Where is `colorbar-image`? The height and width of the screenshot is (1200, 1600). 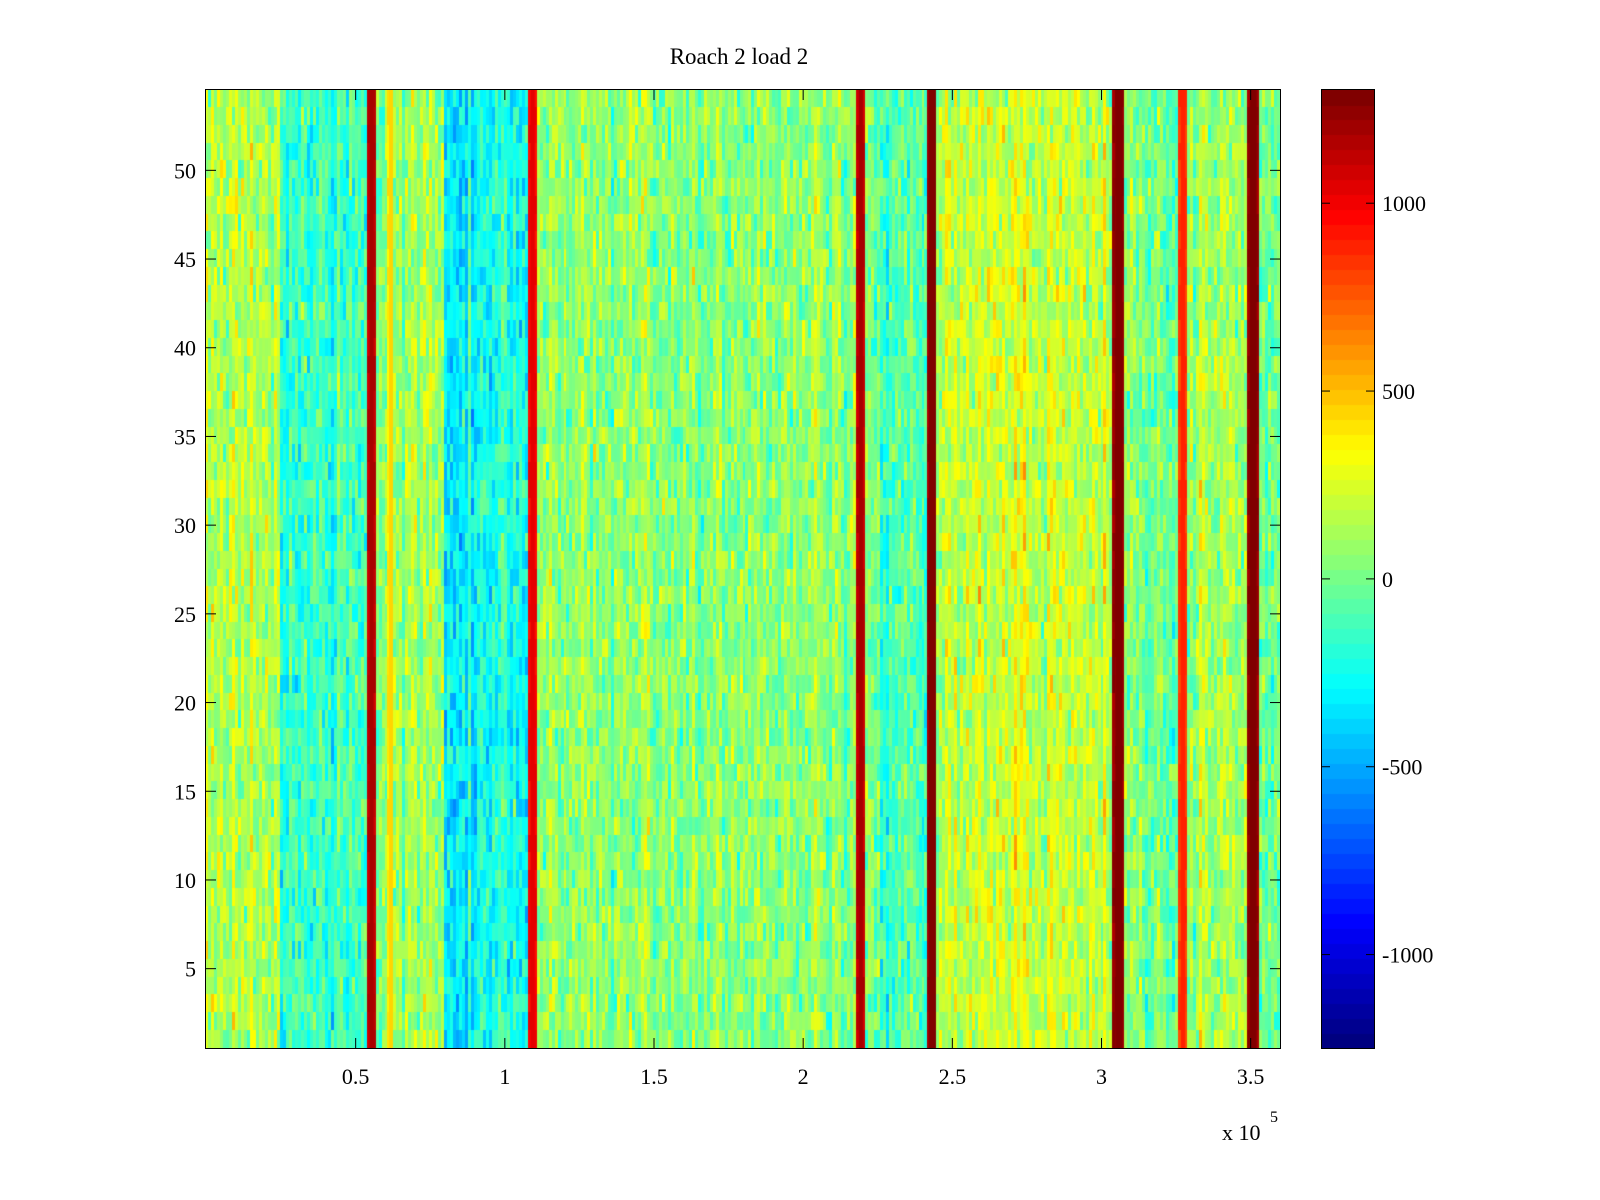
colorbar-image is located at coordinates (1348, 569).